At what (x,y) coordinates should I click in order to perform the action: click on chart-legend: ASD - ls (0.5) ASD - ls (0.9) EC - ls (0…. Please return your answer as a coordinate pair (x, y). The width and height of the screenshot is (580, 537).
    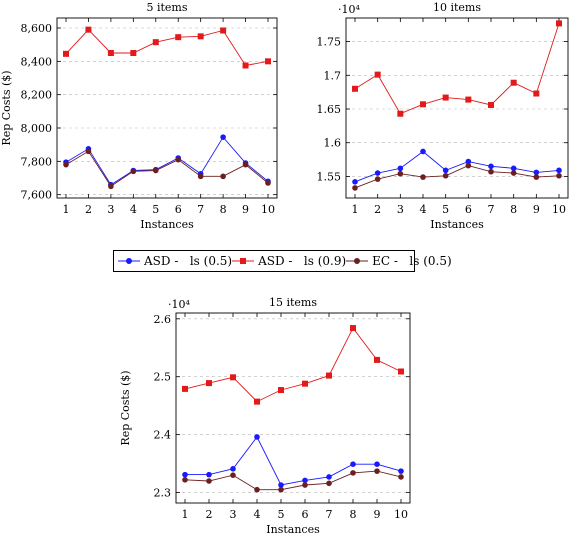
    Looking at the image, I should click on (282, 261).